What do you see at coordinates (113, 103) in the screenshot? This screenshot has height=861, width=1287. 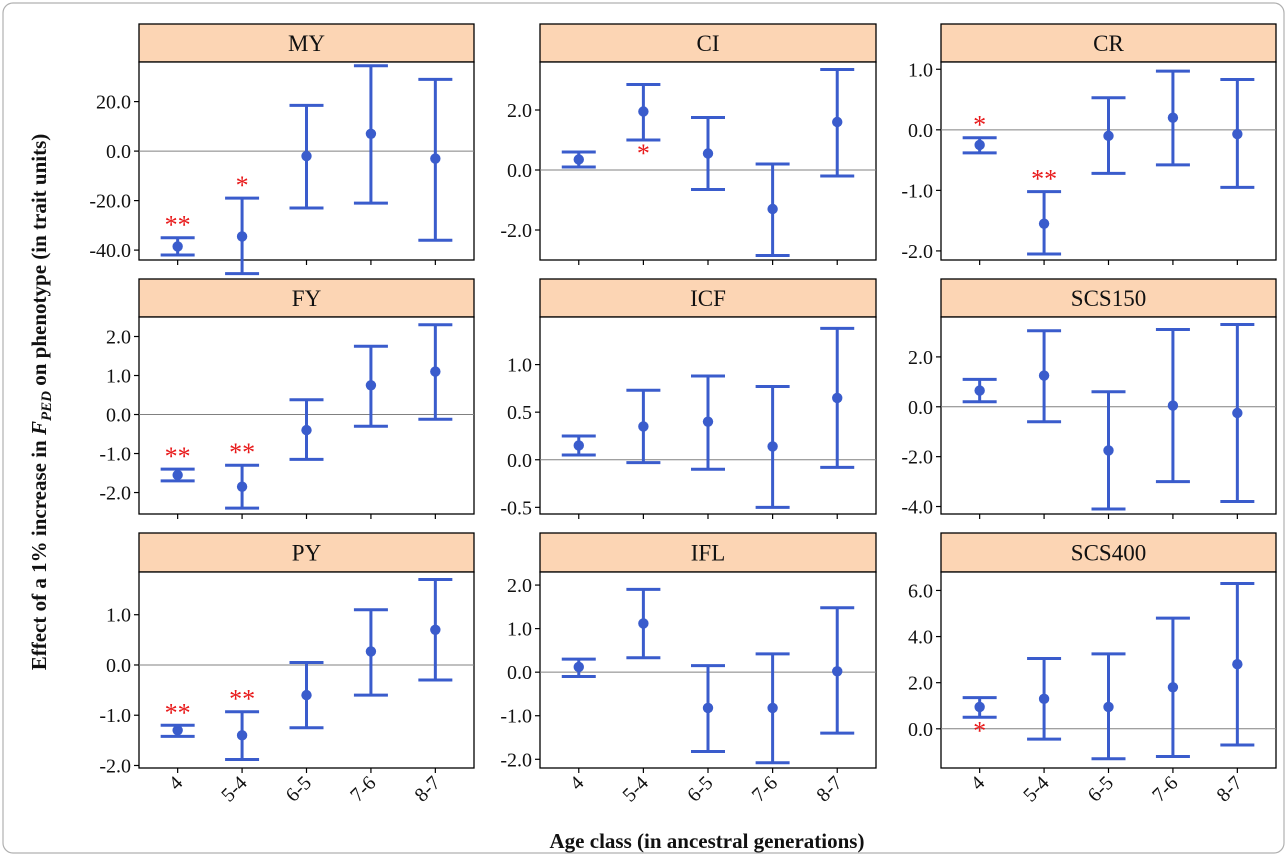 I see `y-tick-label: 20.0` at bounding box center [113, 103].